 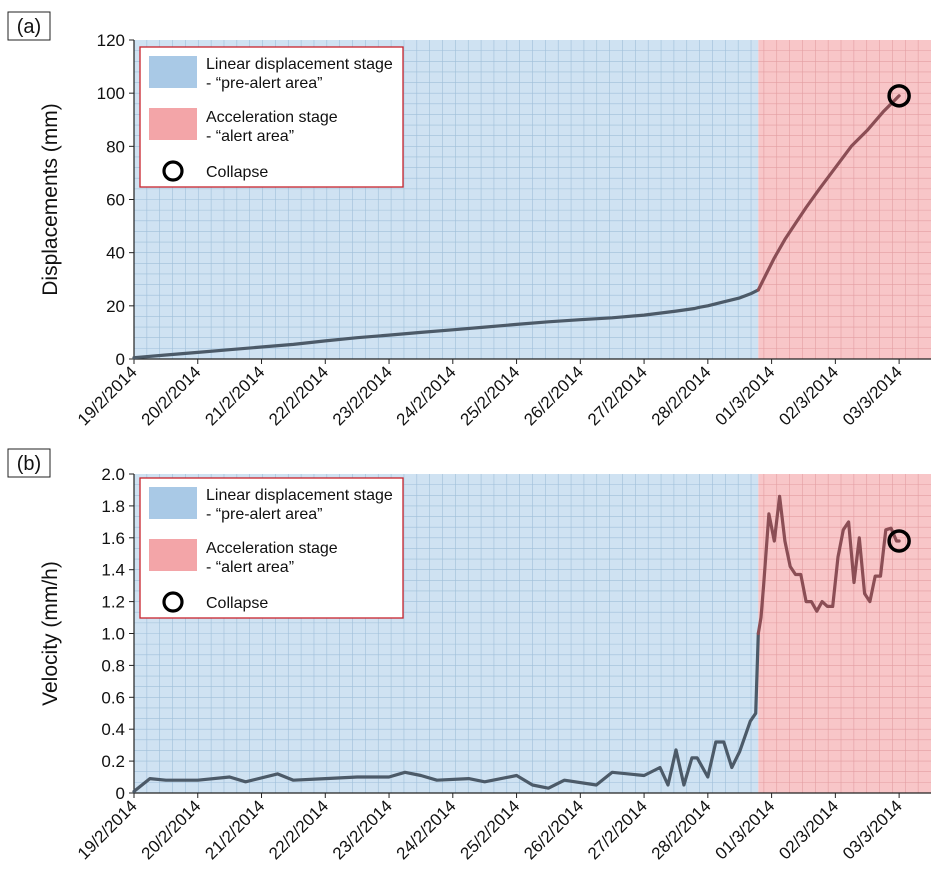 What do you see at coordinates (50, 199) in the screenshot?
I see `y-axis-label: Displacements (mm)` at bounding box center [50, 199].